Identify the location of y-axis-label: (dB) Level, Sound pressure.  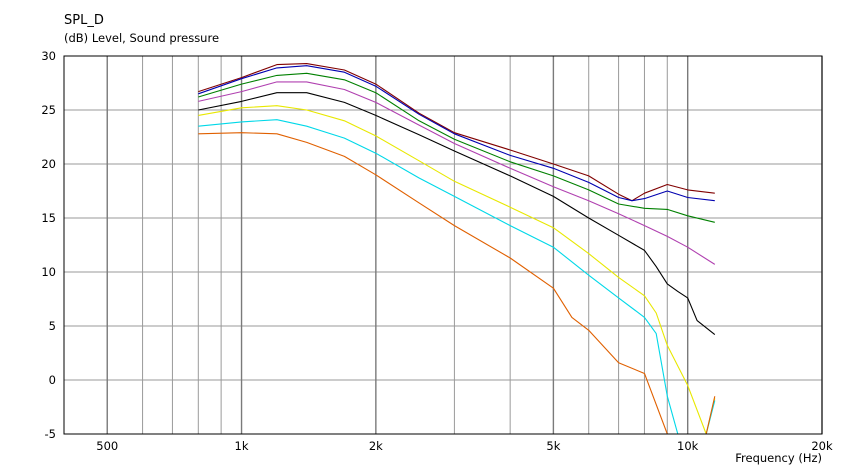
(142, 38).